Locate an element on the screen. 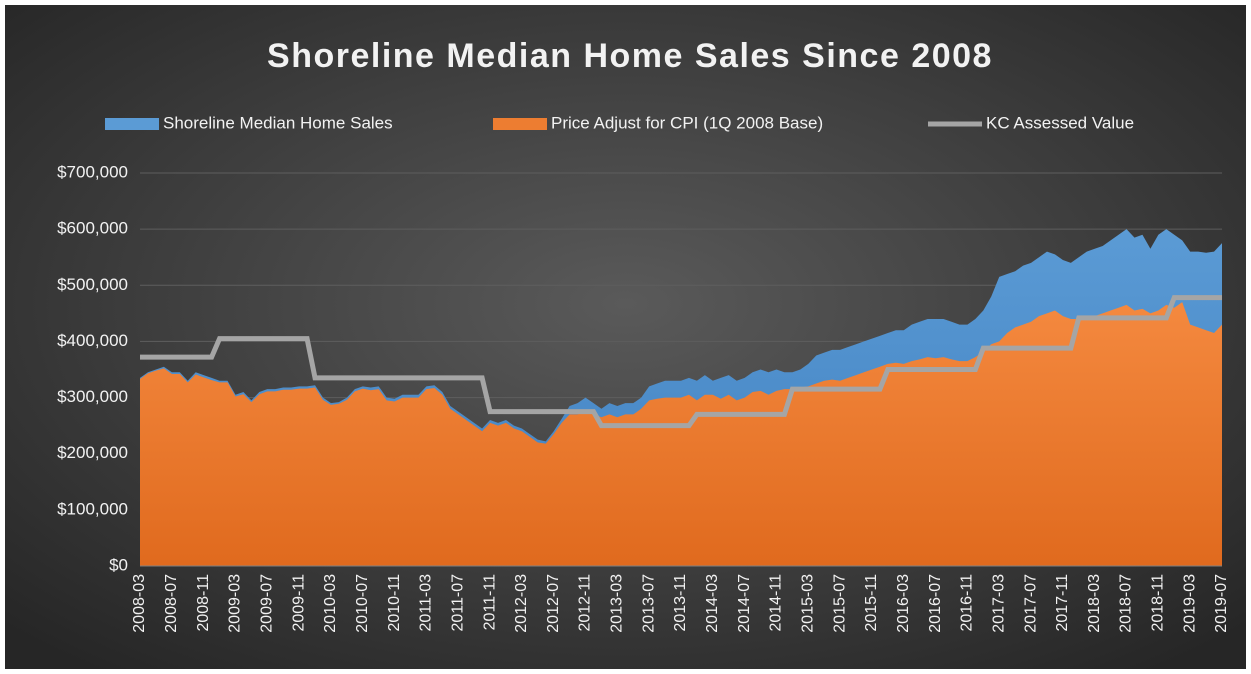  y-tick-label: $400,000 is located at coordinates (92, 340).